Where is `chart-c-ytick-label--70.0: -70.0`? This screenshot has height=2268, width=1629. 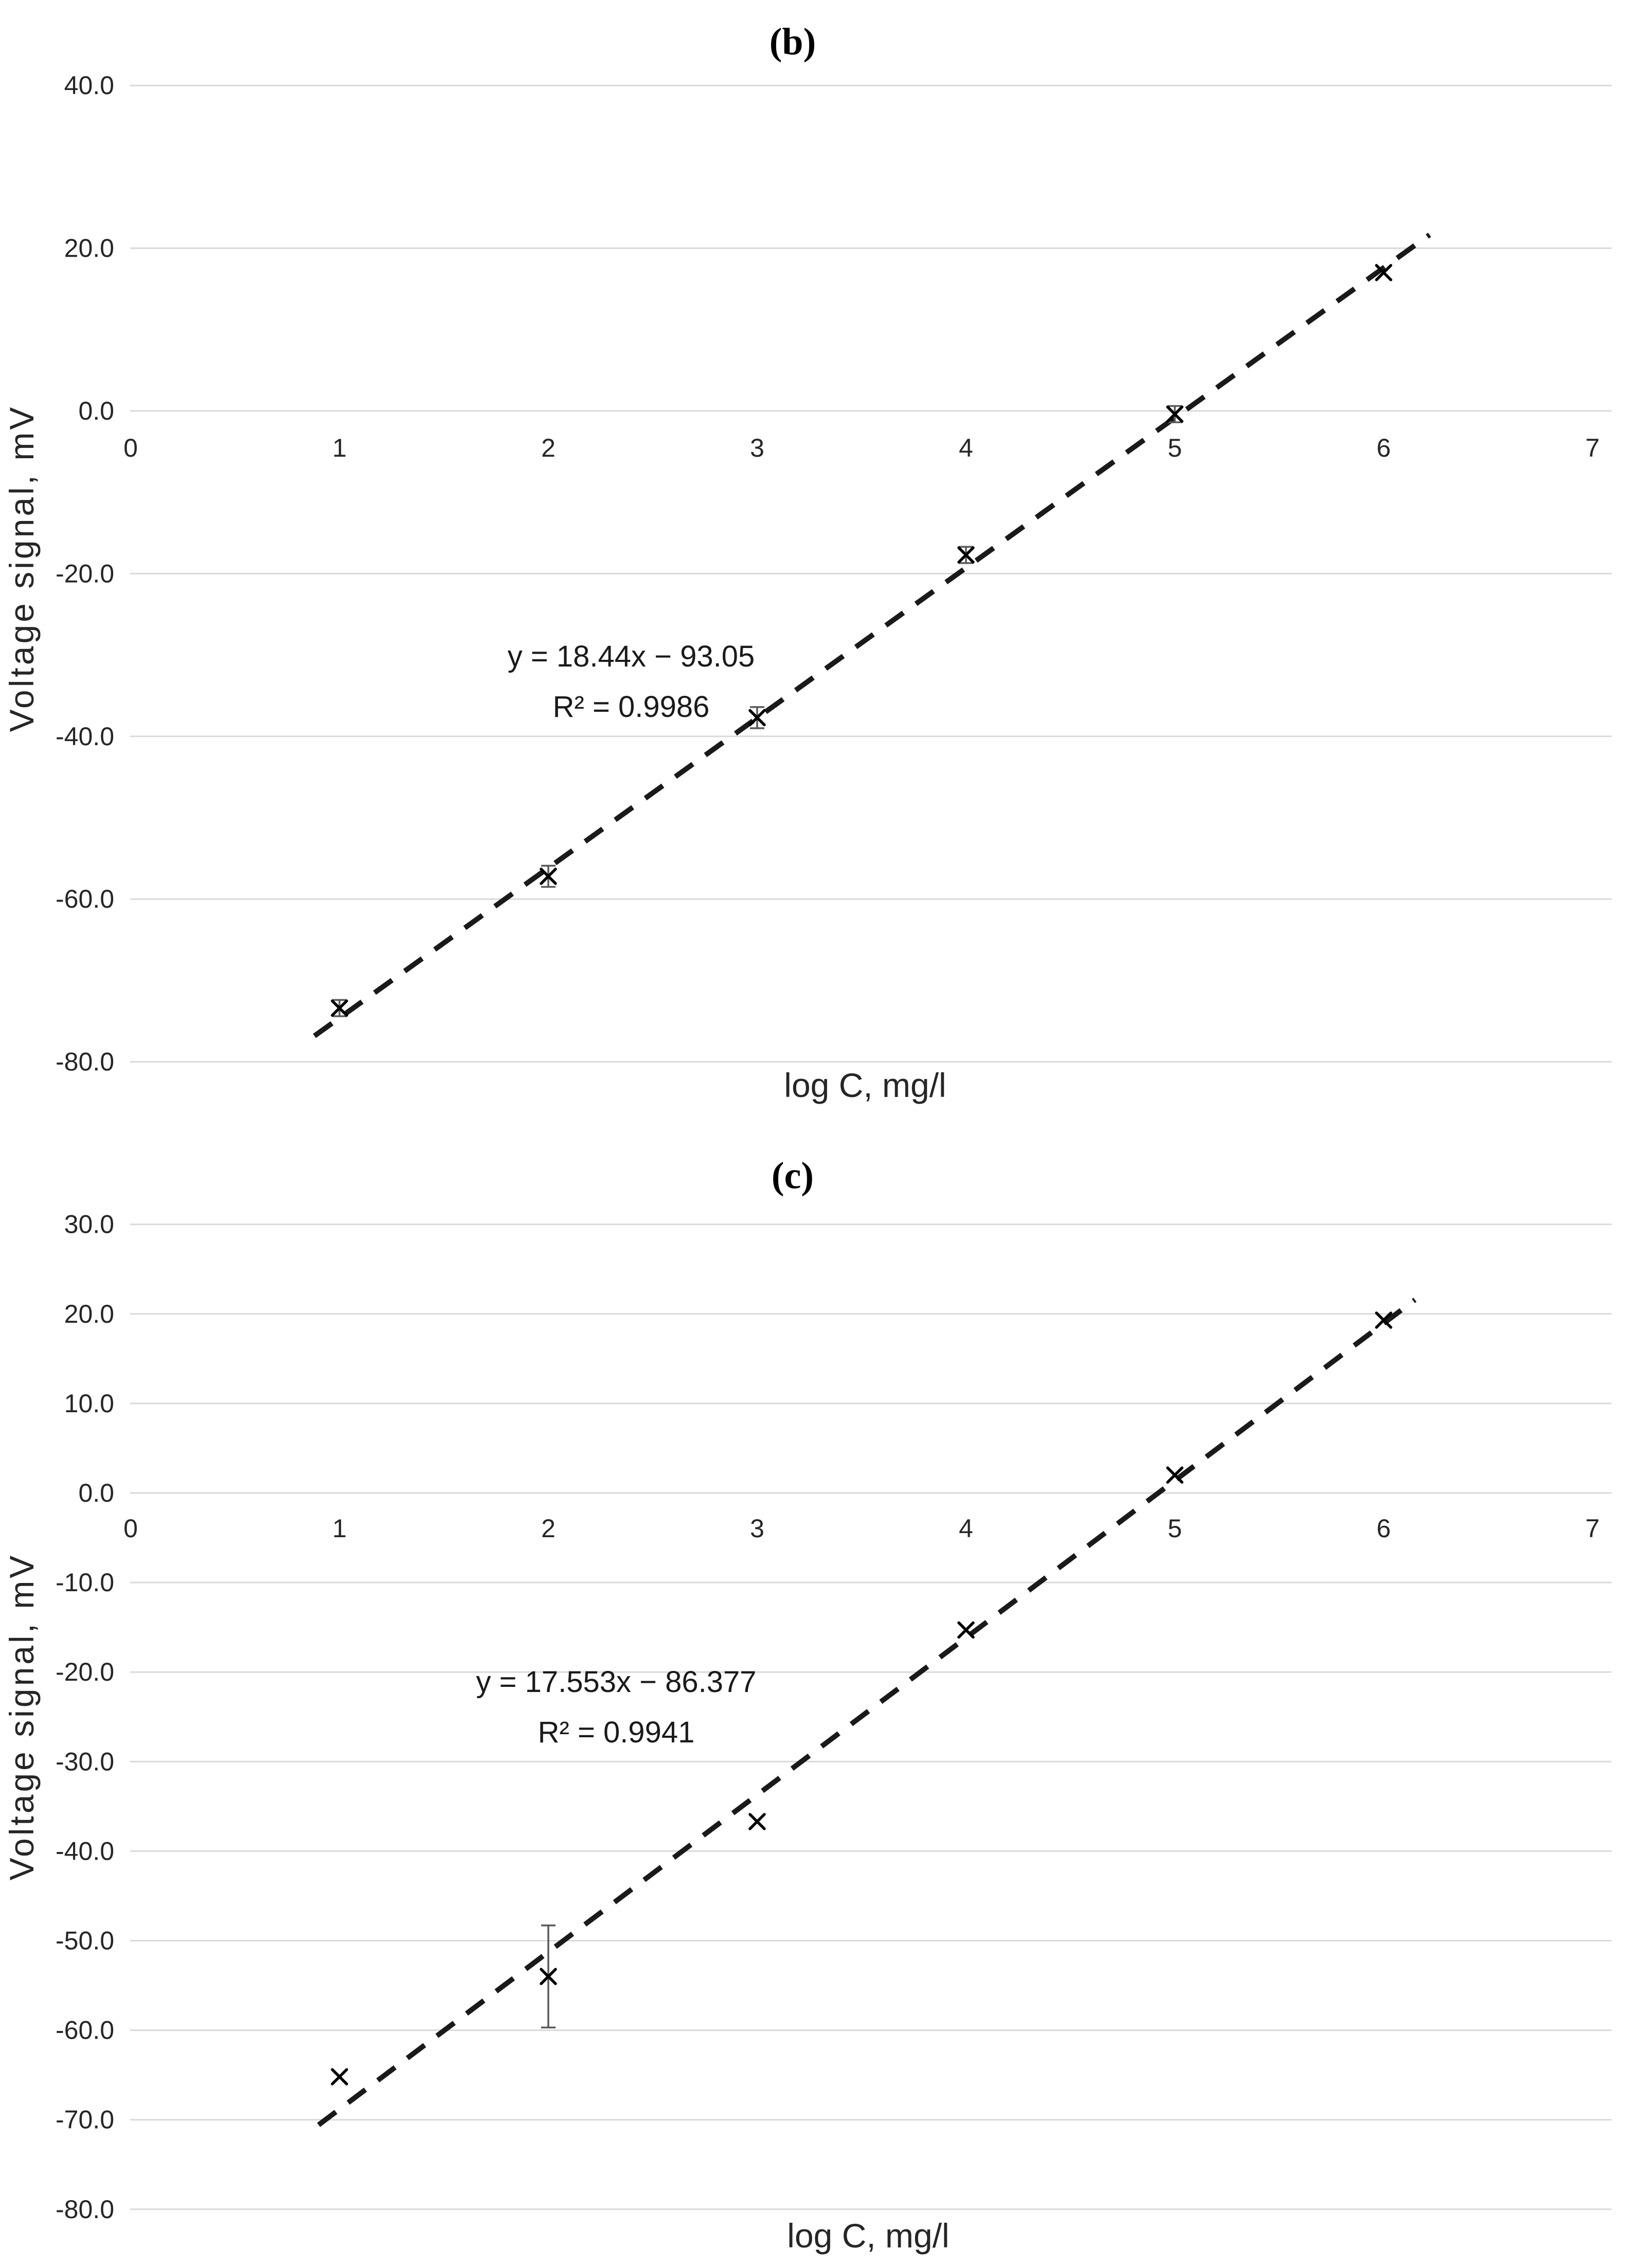 chart-c-ytick-label--70.0: -70.0 is located at coordinates (85, 2119).